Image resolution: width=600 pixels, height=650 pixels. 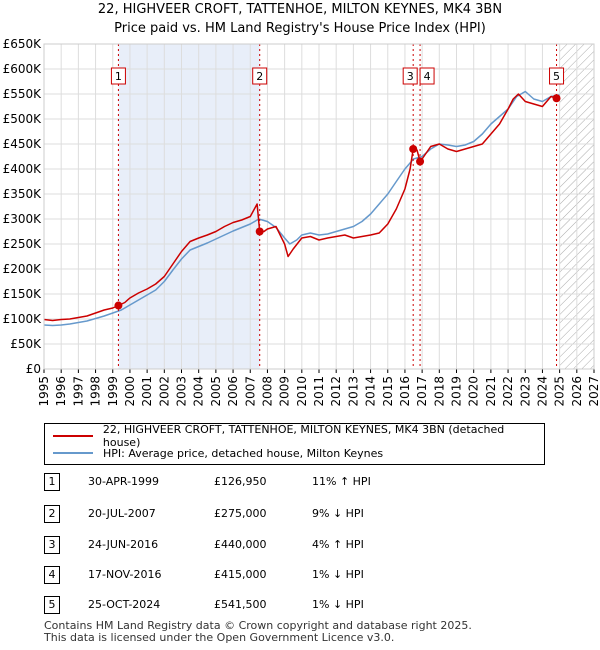 I want to click on transaction-date: 20-JUL-2007, so click(x=122, y=513).